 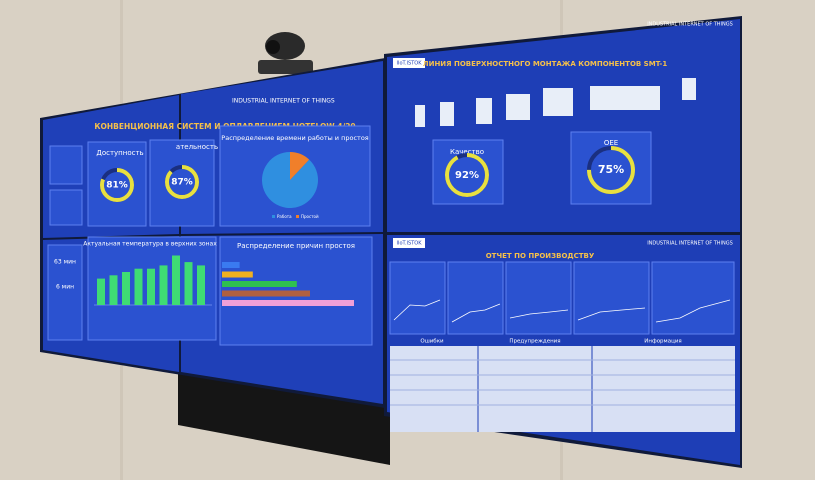 What do you see at coordinates (285, 67) in the screenshot?
I see `camera-mount` at bounding box center [285, 67].